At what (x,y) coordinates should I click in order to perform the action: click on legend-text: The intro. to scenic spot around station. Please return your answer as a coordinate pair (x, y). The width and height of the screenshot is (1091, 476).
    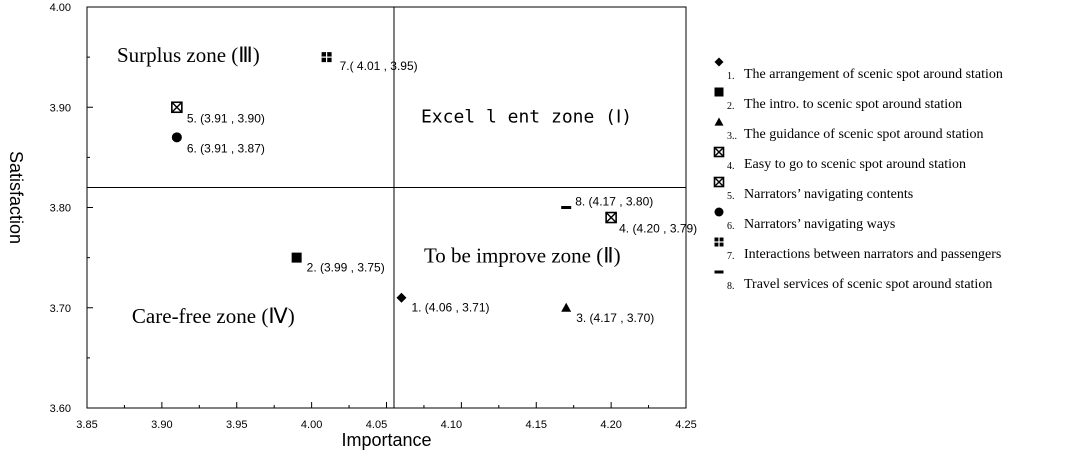
    Looking at the image, I should click on (853, 104).